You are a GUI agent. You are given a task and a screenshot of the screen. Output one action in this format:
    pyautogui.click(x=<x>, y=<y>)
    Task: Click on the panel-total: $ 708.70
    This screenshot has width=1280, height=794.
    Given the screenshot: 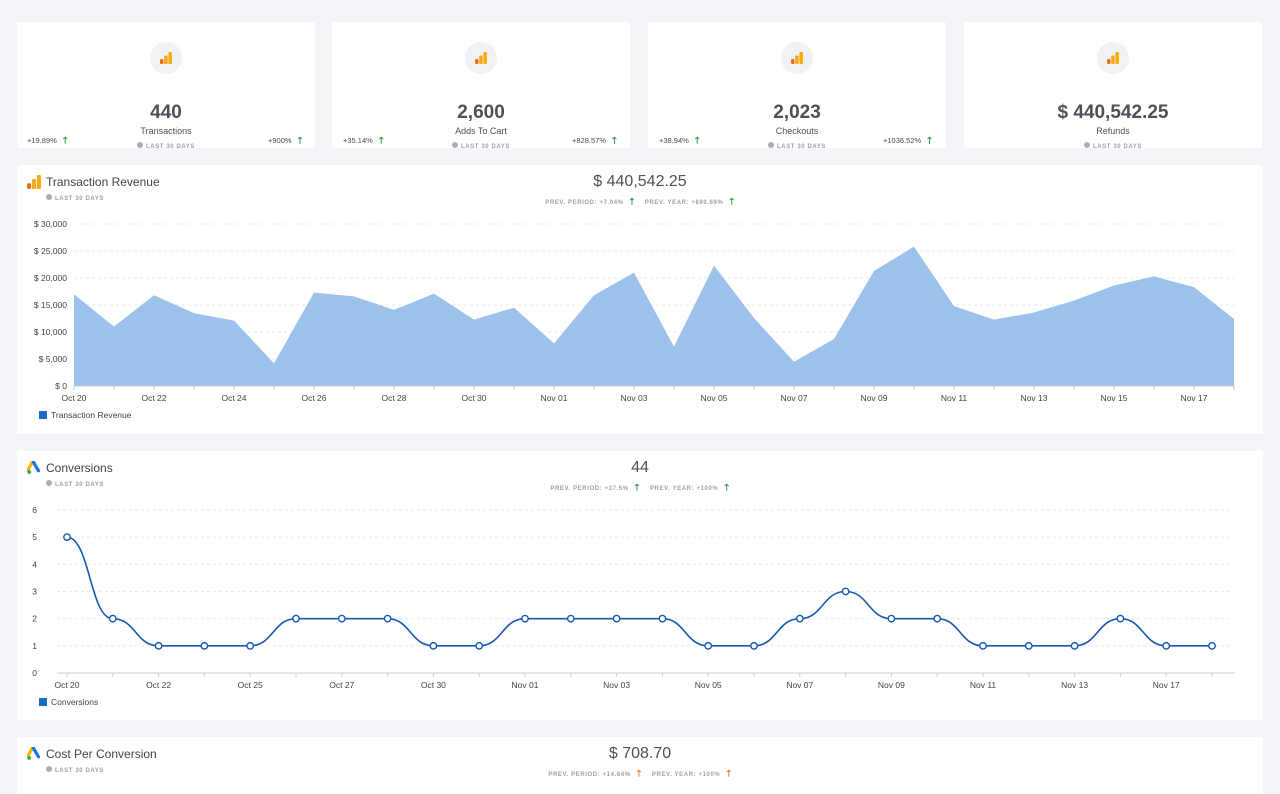 What is the action you would take?
    pyautogui.click(x=640, y=753)
    